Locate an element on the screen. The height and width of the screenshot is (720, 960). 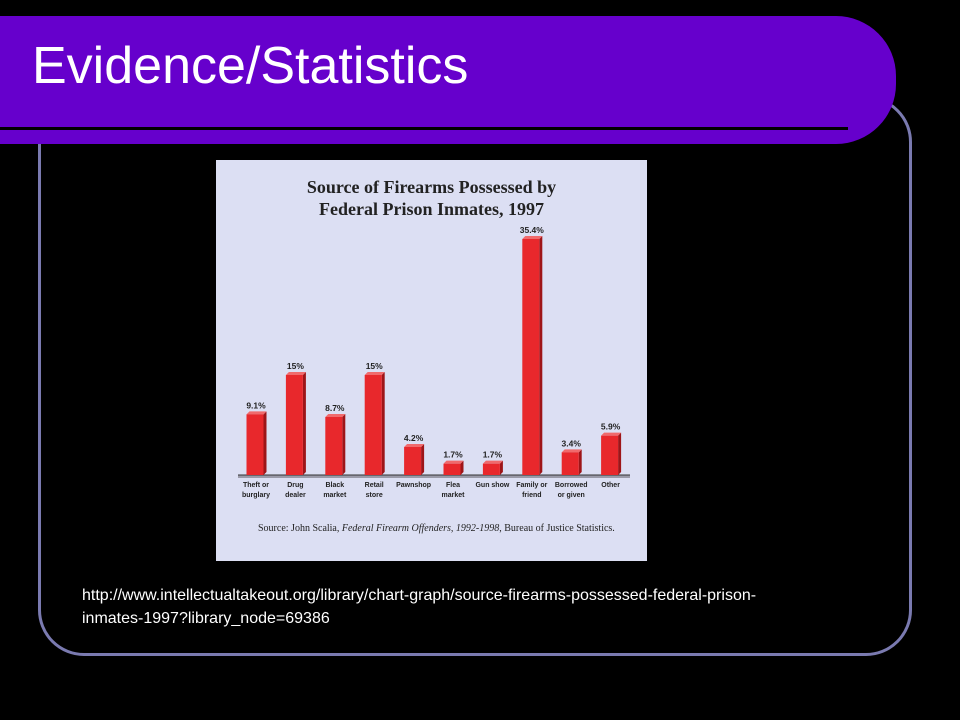
category-label: Theft or is located at coordinates (256, 485).